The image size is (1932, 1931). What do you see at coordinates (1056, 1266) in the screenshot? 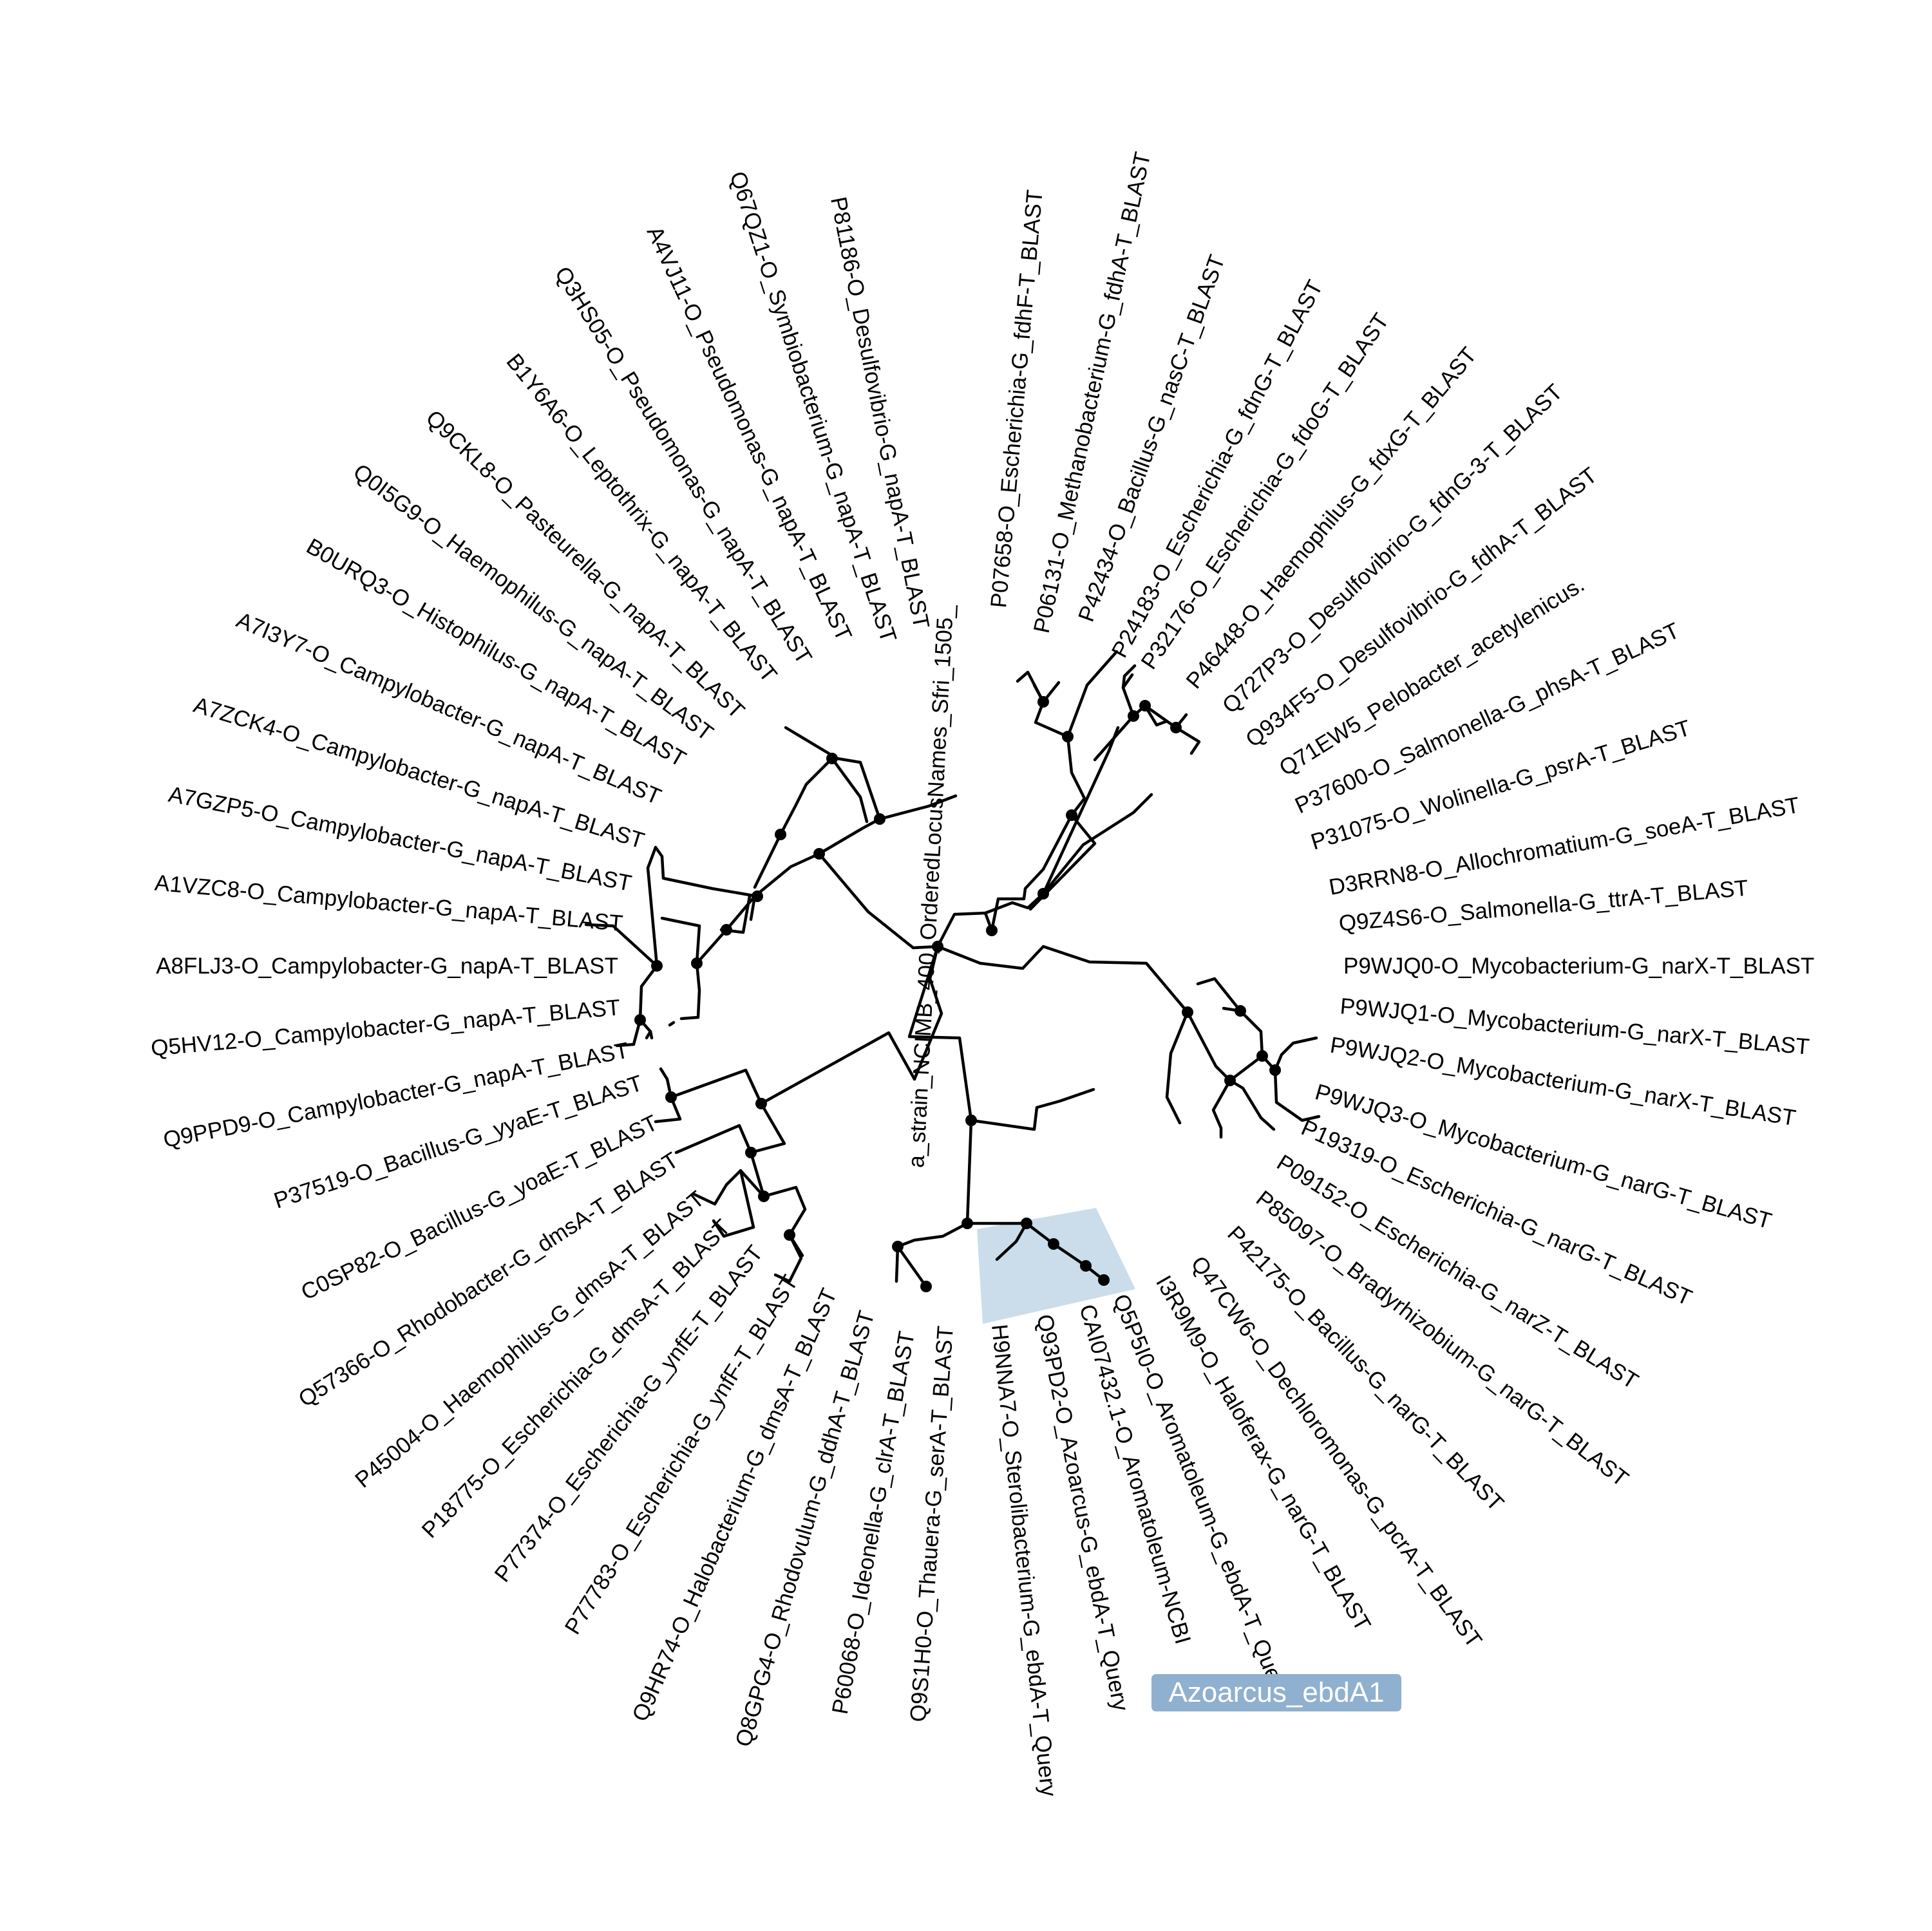
I see `highlighted-clade-wedge` at bounding box center [1056, 1266].